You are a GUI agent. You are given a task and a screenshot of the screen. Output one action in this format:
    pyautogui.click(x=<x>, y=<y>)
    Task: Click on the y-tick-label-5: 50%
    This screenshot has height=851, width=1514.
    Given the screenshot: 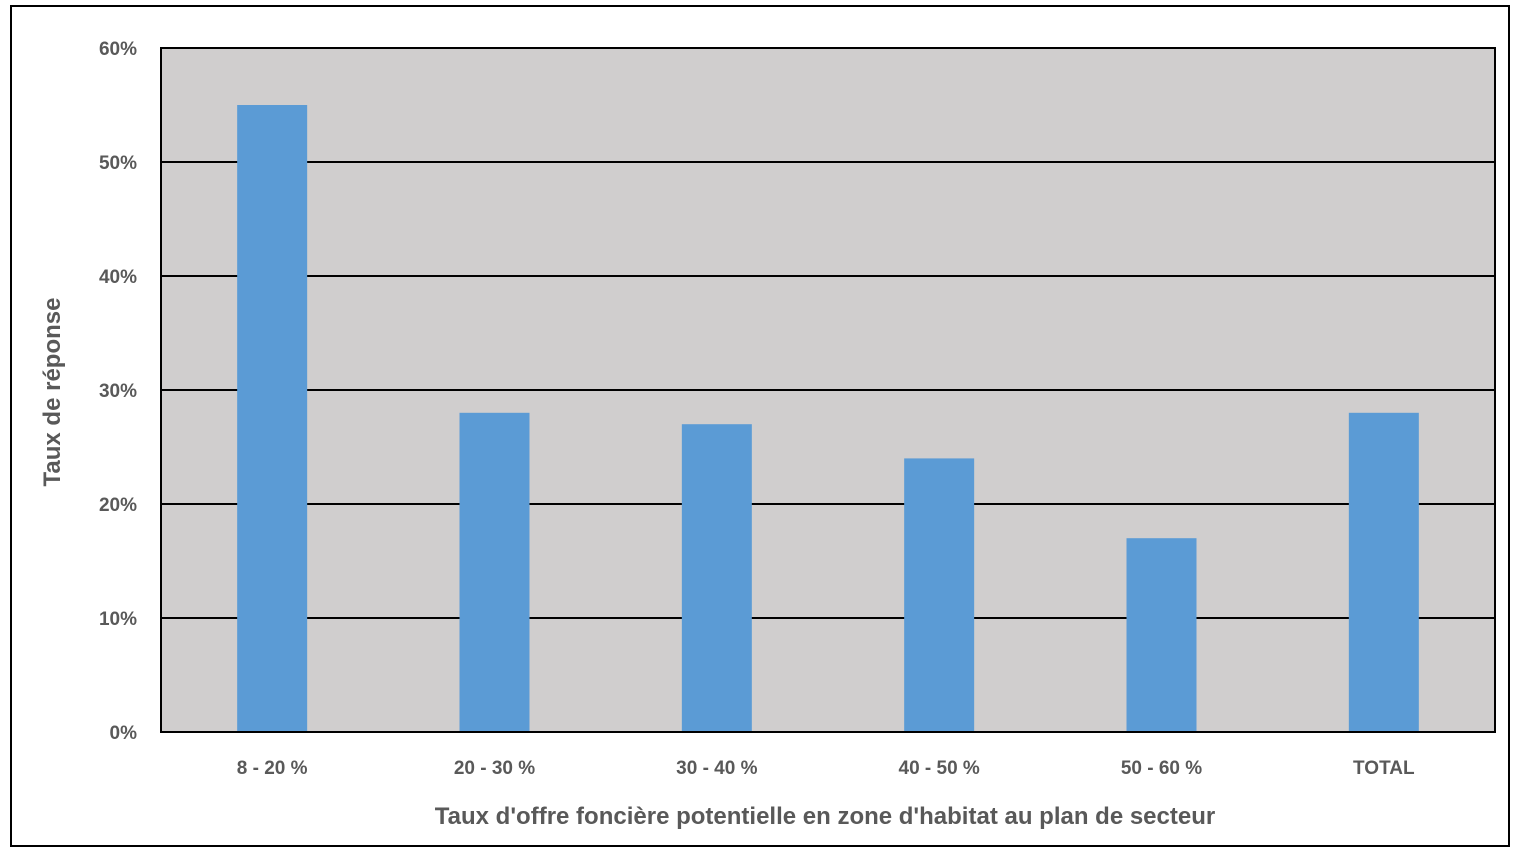 What is the action you would take?
    pyautogui.click(x=118, y=163)
    